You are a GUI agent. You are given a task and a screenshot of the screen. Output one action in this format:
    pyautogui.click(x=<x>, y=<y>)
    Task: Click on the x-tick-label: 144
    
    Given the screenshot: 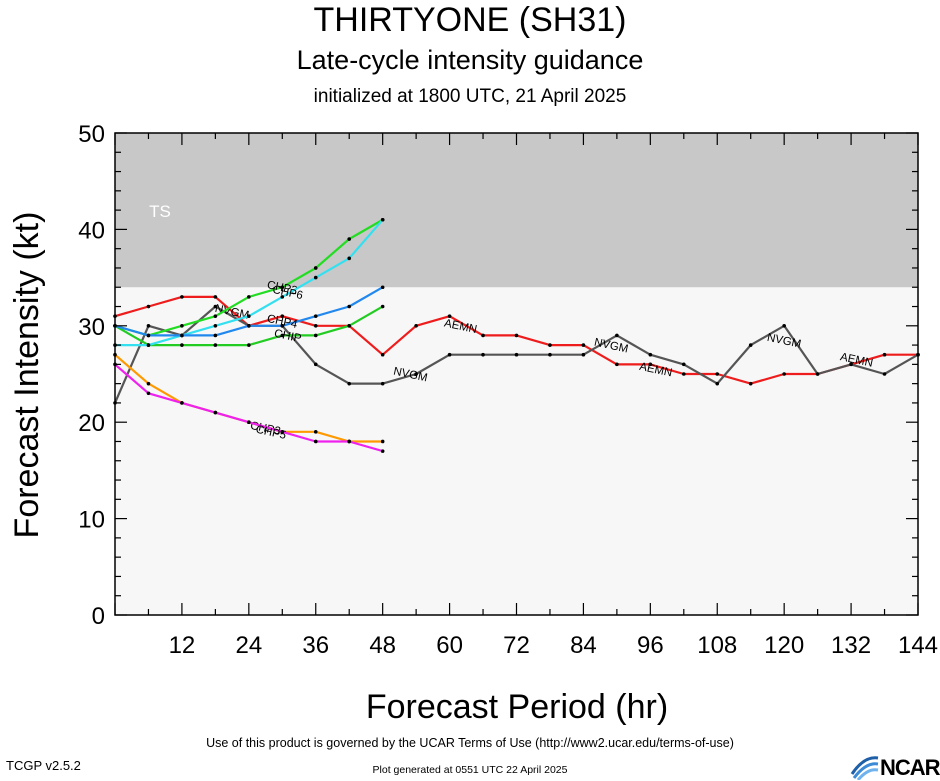 What is the action you would take?
    pyautogui.click(x=918, y=645)
    